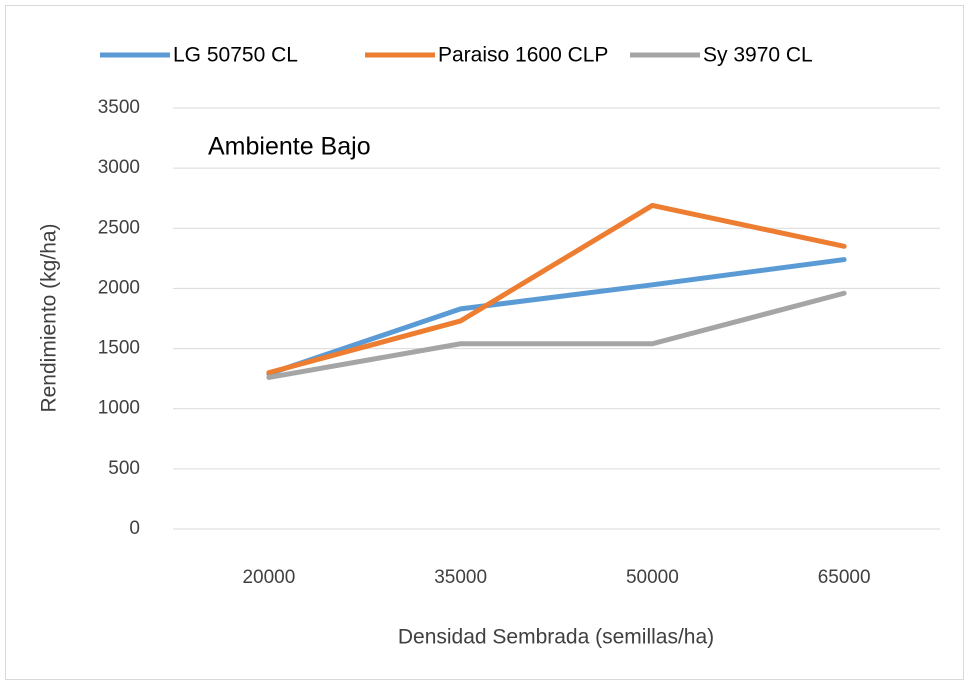  What do you see at coordinates (289, 147) in the screenshot?
I see `annotation: Ambiente Bajo` at bounding box center [289, 147].